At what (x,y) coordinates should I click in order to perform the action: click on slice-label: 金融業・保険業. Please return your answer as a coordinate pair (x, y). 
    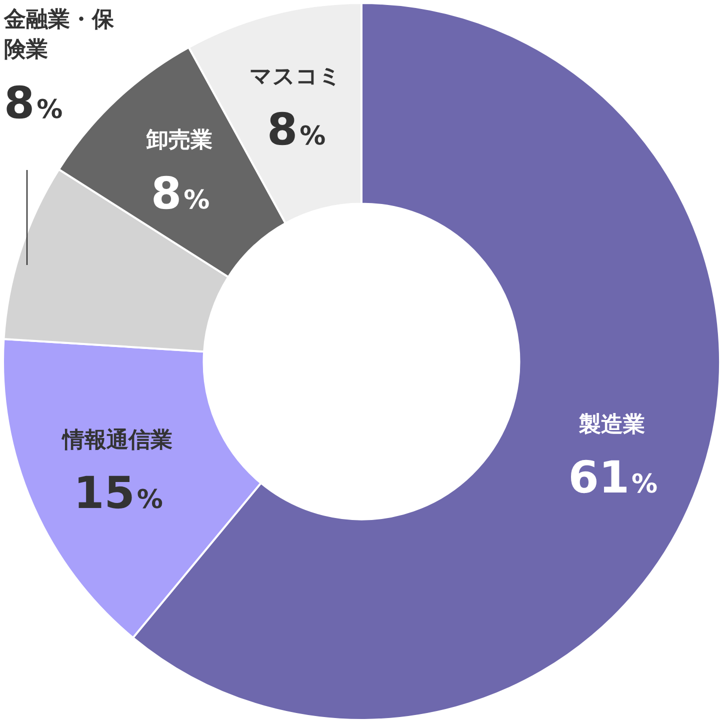
    Looking at the image, I should click on (59, 35).